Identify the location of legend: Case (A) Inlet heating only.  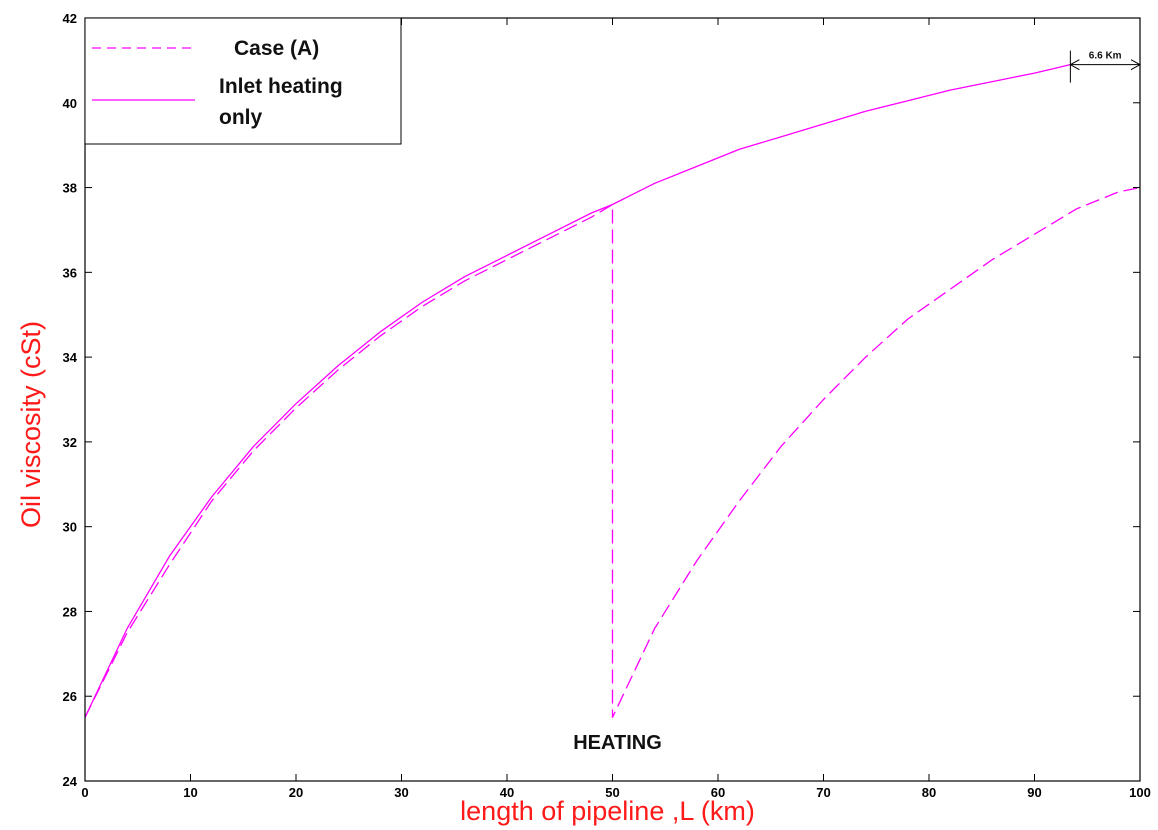
(243, 81).